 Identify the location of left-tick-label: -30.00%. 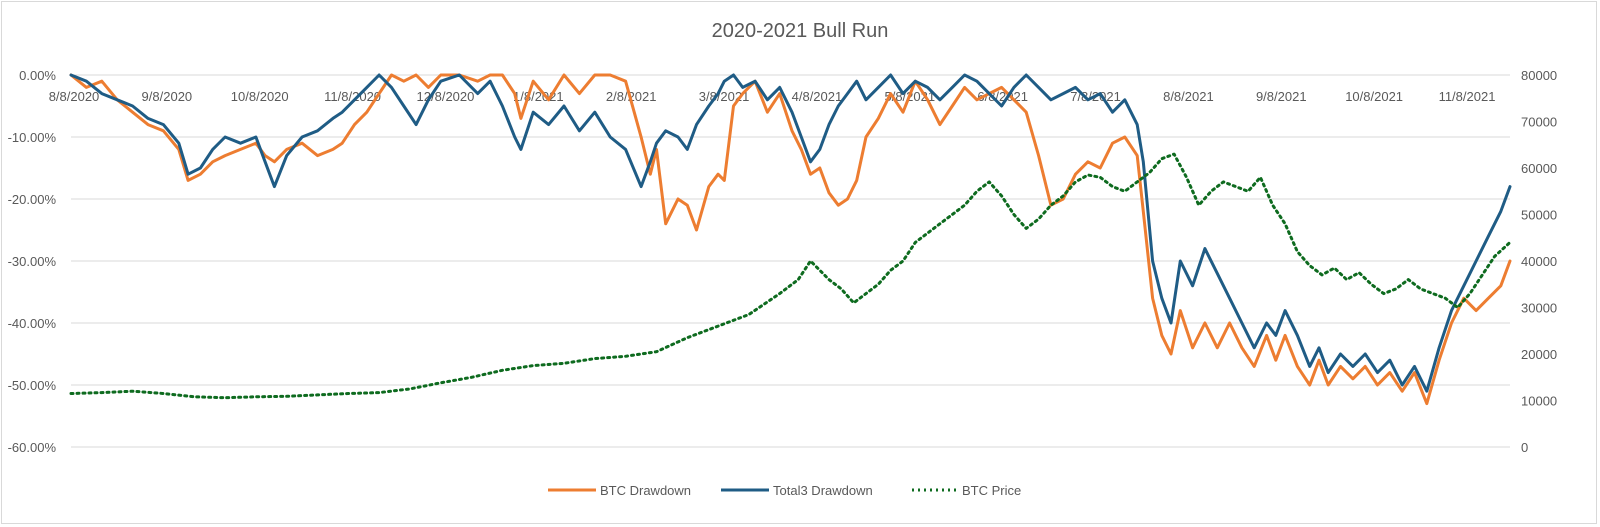
(32, 261).